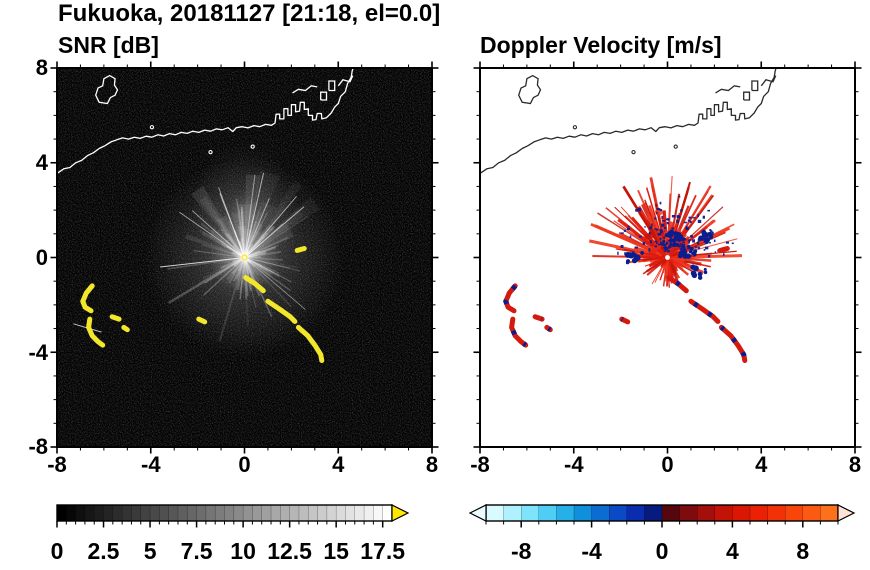  What do you see at coordinates (103, 551) in the screenshot?
I see `snr-colorbar-label: 2.5` at bounding box center [103, 551].